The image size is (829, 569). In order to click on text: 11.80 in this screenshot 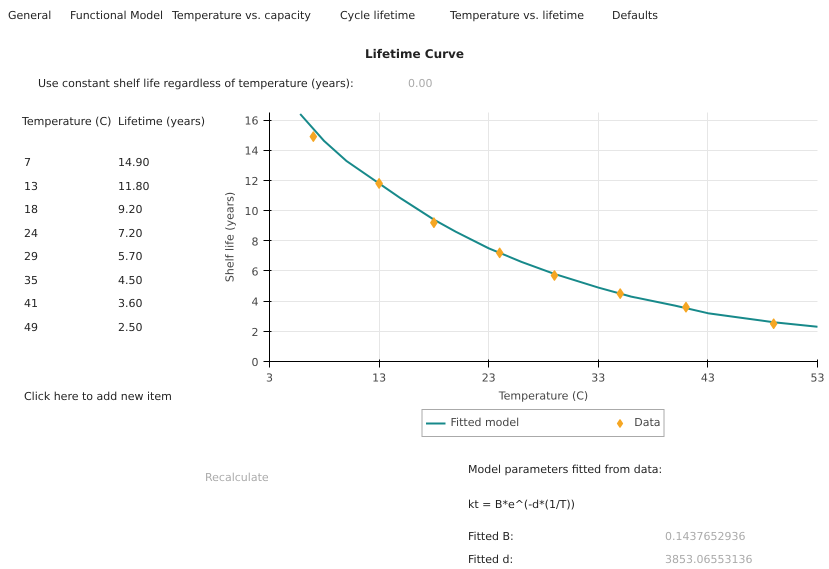, I will do `click(134, 186)`.